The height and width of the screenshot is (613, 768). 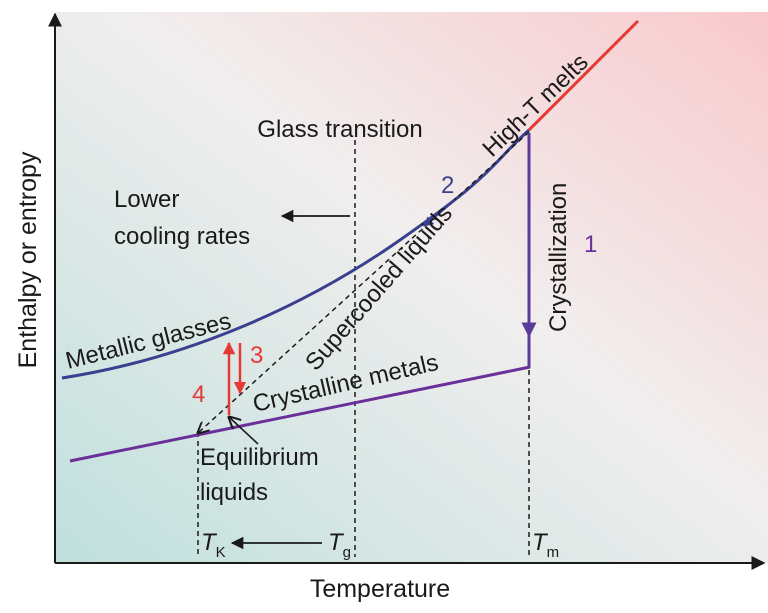 I want to click on y-axis-label: Enthalpy or entropy, so click(x=28, y=259).